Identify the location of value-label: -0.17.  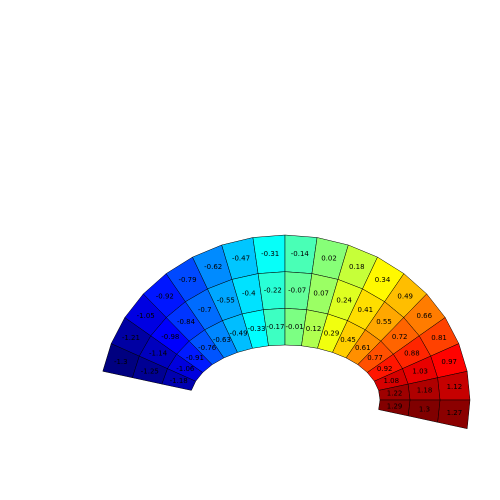
(275, 327).